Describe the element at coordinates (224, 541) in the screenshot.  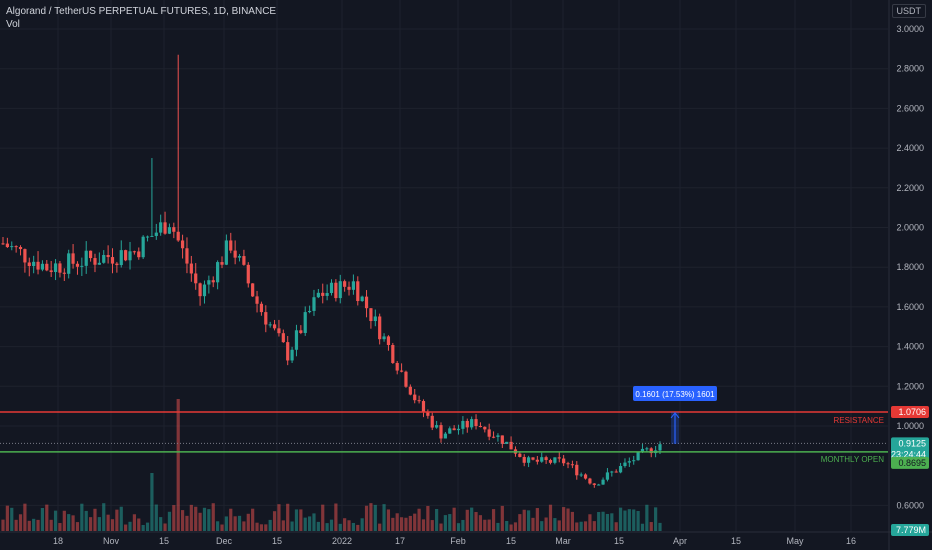
I see `x-tick-label: Dec` at that location.